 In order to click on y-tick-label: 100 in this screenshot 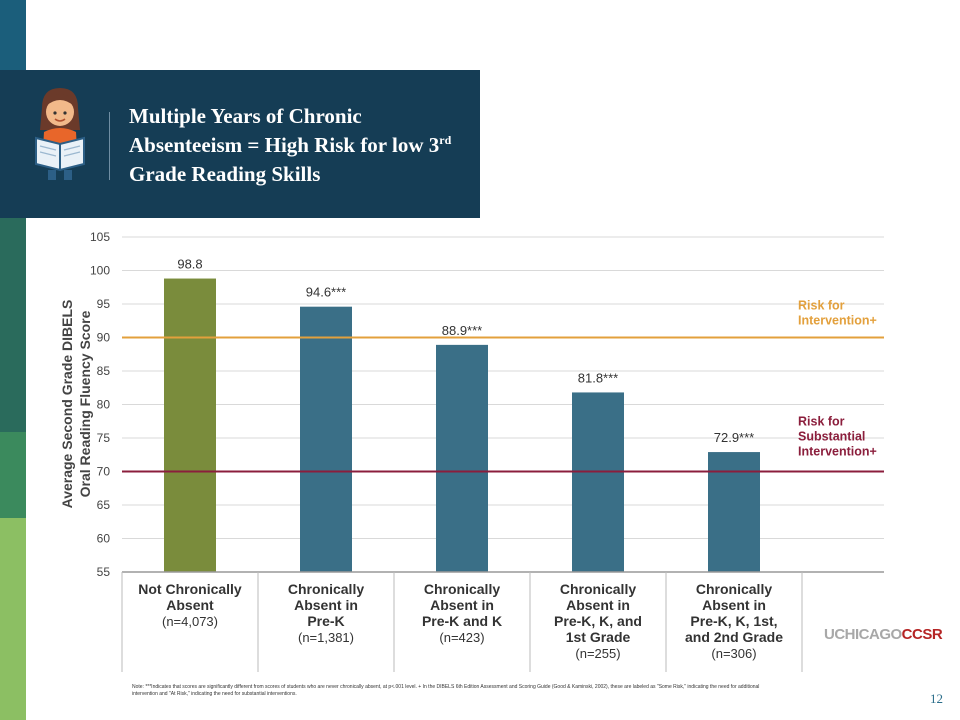, I will do `click(100, 271)`.